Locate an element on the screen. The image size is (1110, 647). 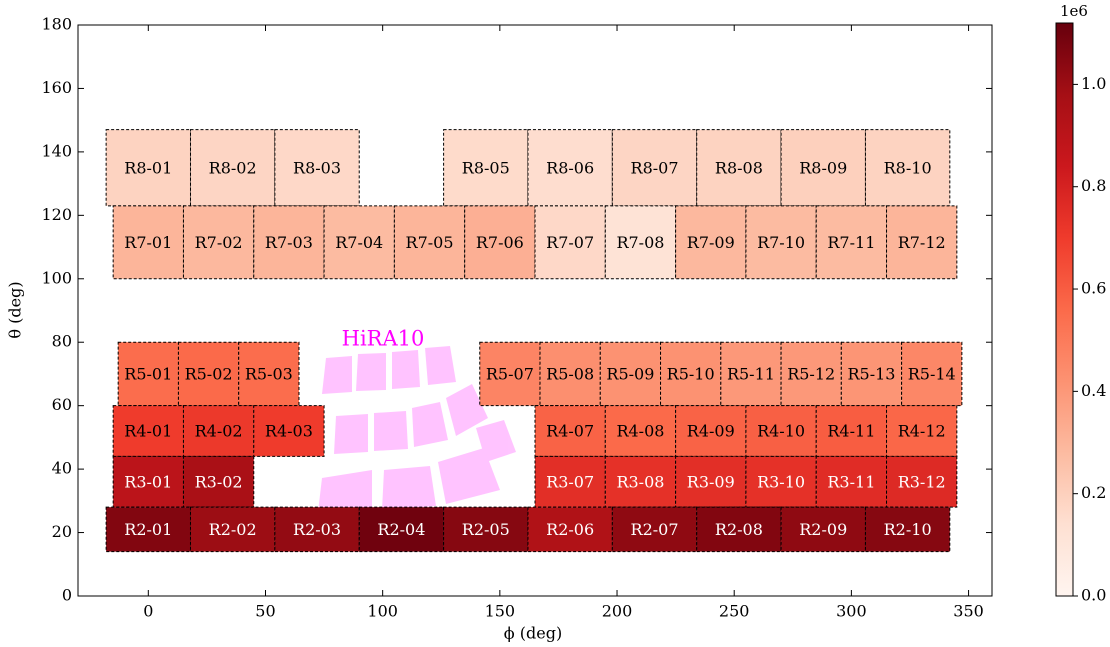
module-label: R4-01 is located at coordinates (148, 431).